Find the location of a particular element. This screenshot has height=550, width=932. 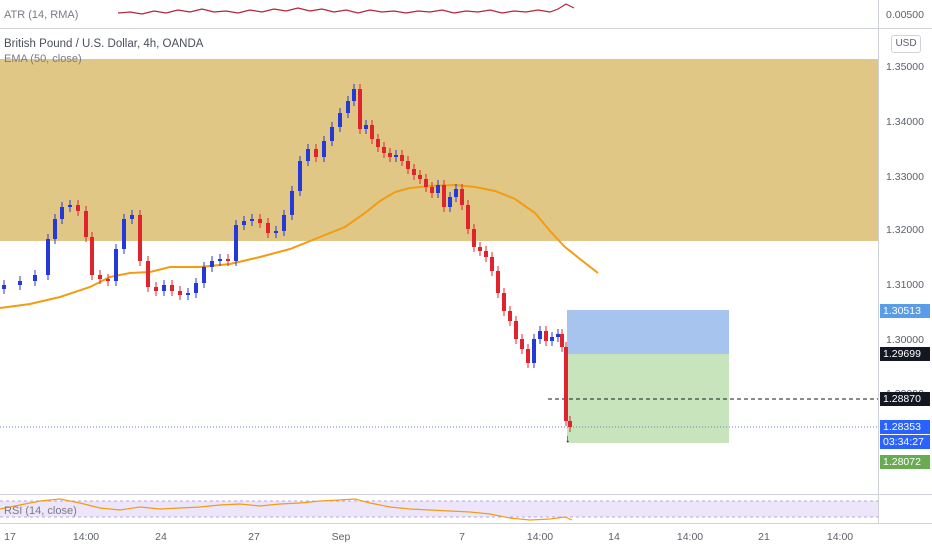

currency-button: USD is located at coordinates (906, 44).